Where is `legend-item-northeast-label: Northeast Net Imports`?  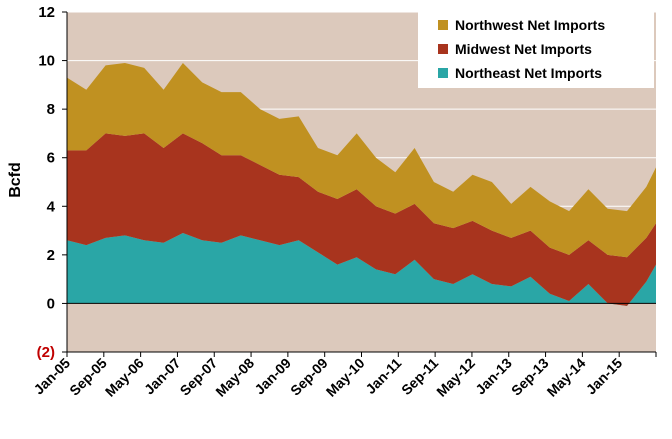 legend-item-northeast-label: Northeast Net Imports is located at coordinates (528, 73).